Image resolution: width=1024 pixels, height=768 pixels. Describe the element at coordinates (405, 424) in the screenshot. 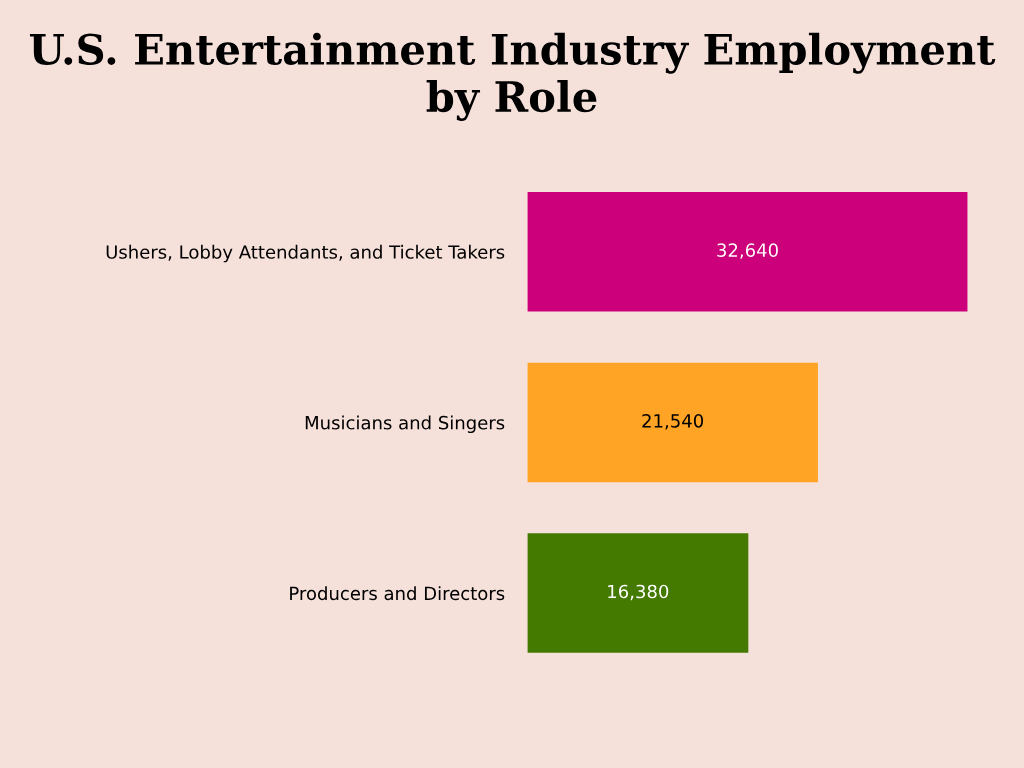

I see `y-tick-label: Musicians and Singers` at that location.